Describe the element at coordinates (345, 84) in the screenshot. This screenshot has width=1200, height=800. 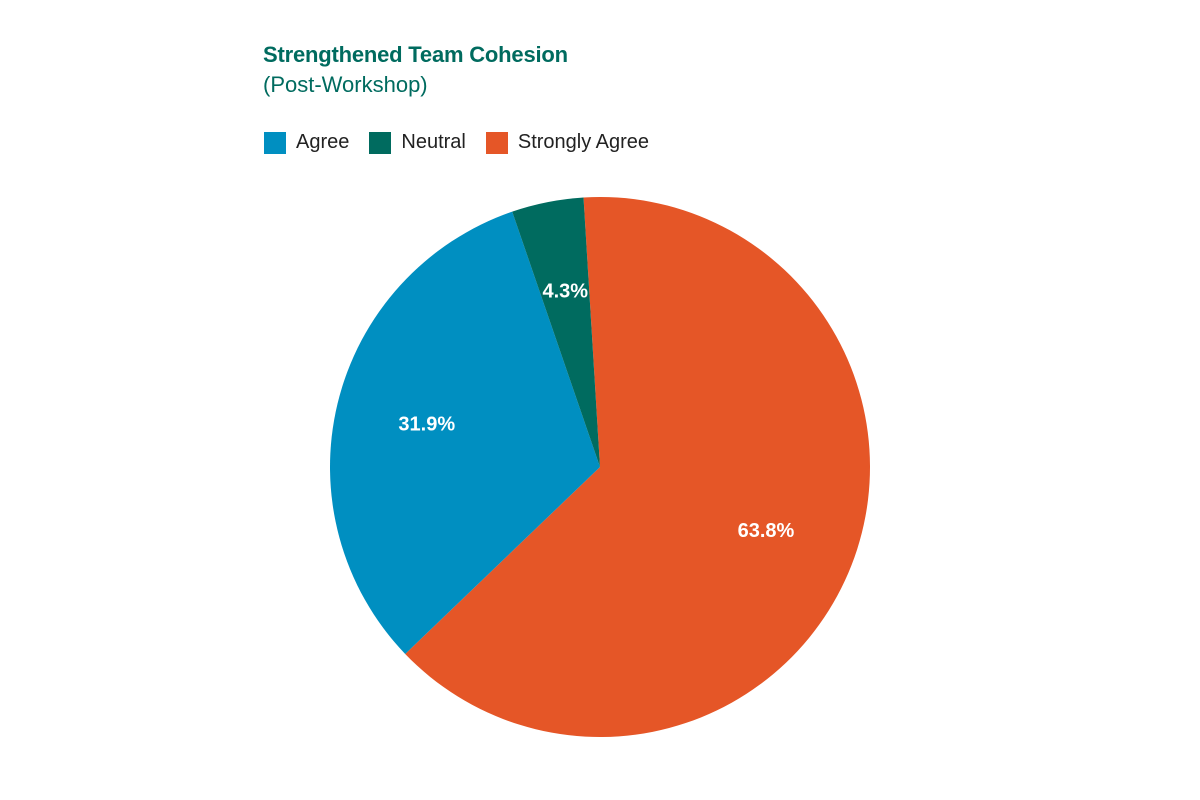
I see `chart-subtitle: (Post-Workshop)` at that location.